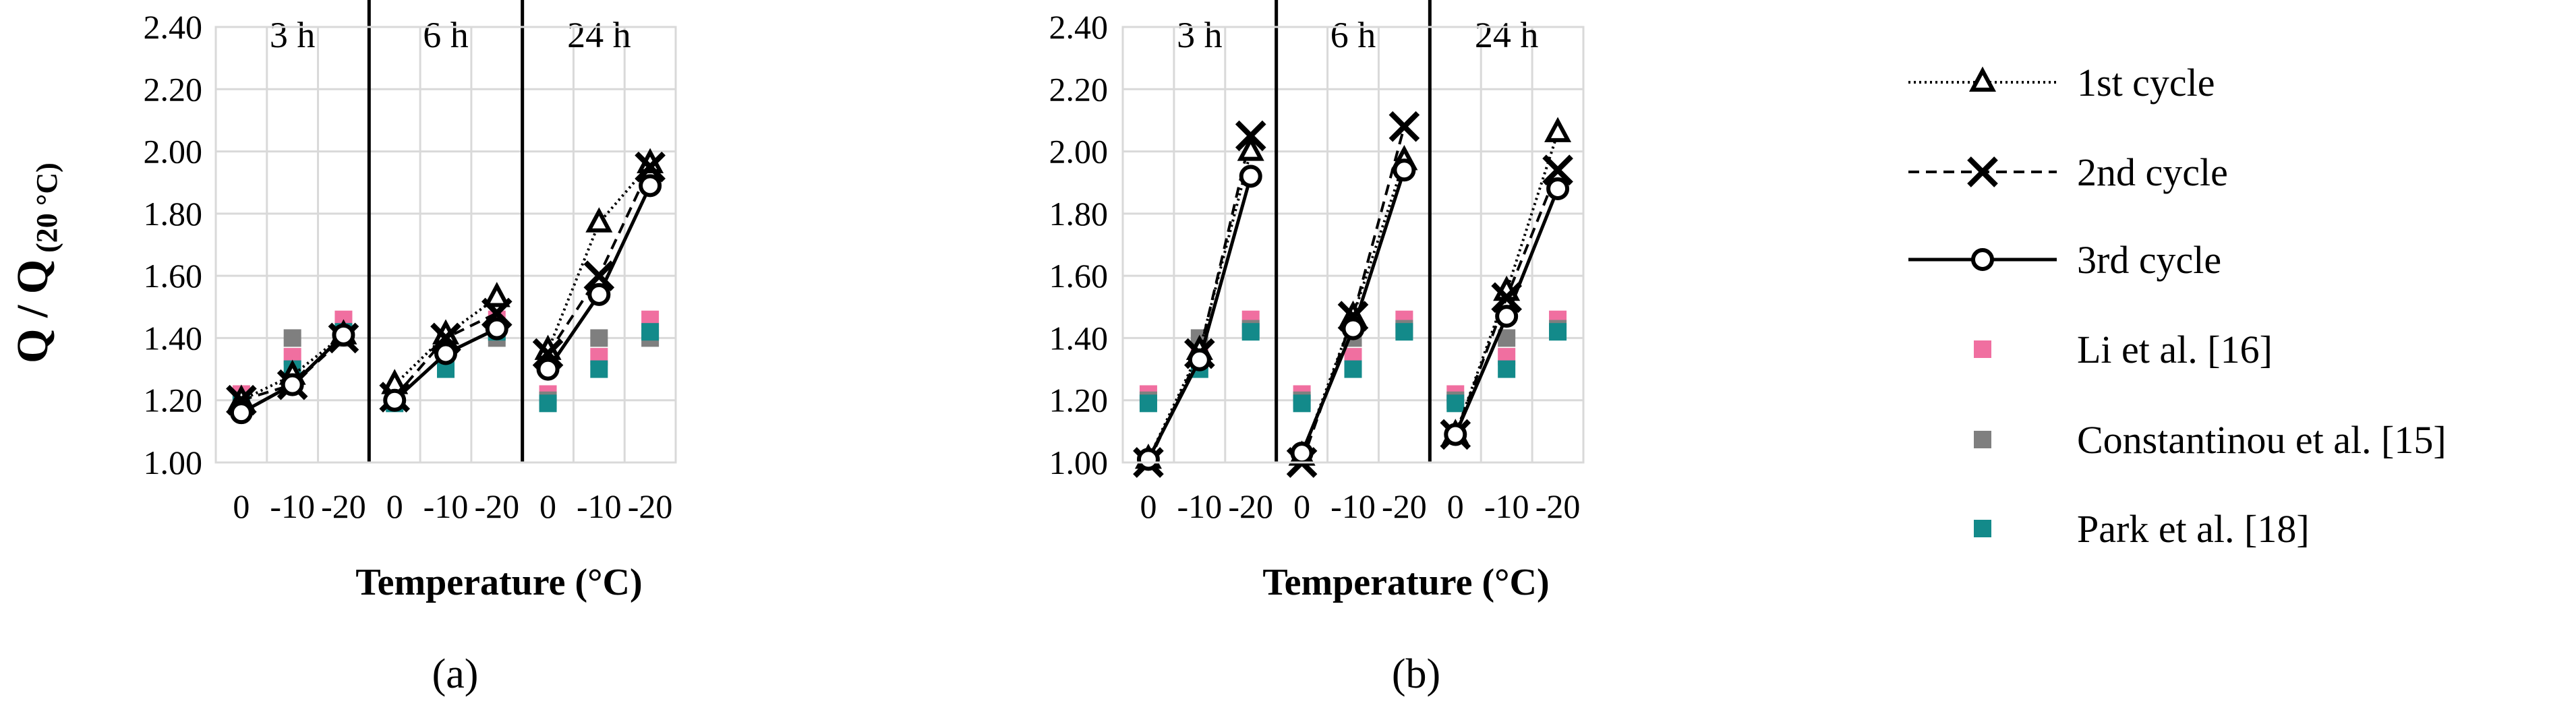  Describe the element at coordinates (174, 152) in the screenshot. I see `y-tick-label-0-5: 2.00` at that location.